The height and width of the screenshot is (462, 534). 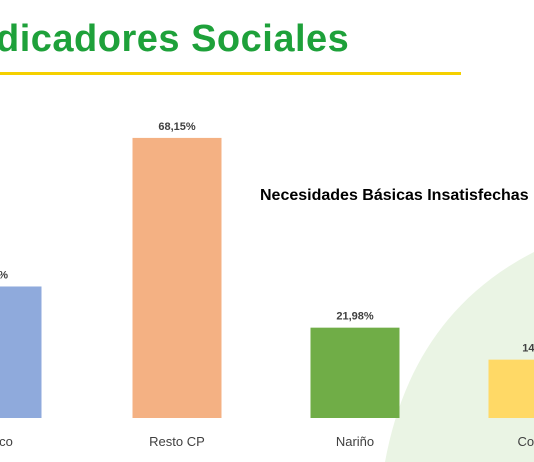 I want to click on value-label-1: 32%, so click(x=4, y=275).